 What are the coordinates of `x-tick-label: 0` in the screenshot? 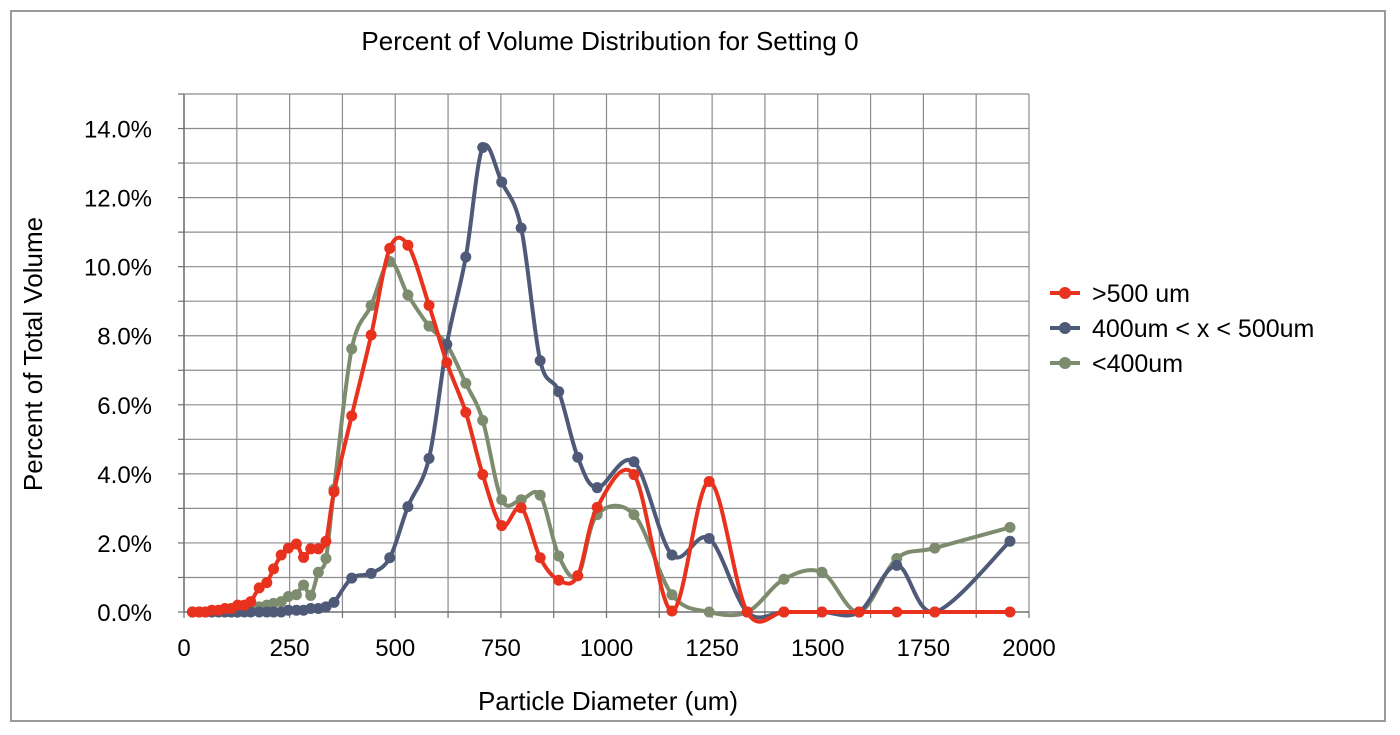 It's located at (183, 648).